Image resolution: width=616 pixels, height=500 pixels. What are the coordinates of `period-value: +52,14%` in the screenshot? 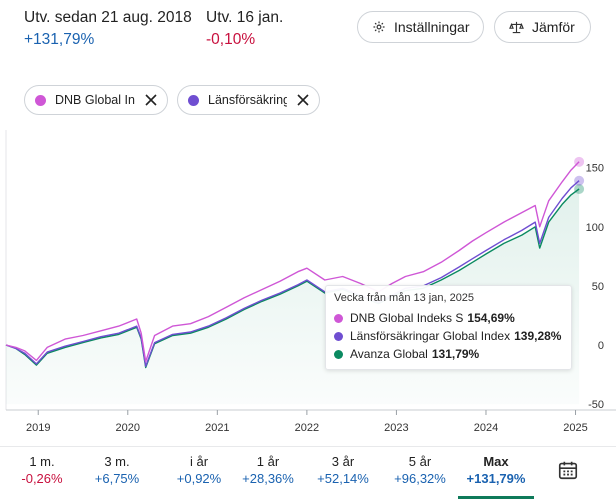 It's located at (343, 478).